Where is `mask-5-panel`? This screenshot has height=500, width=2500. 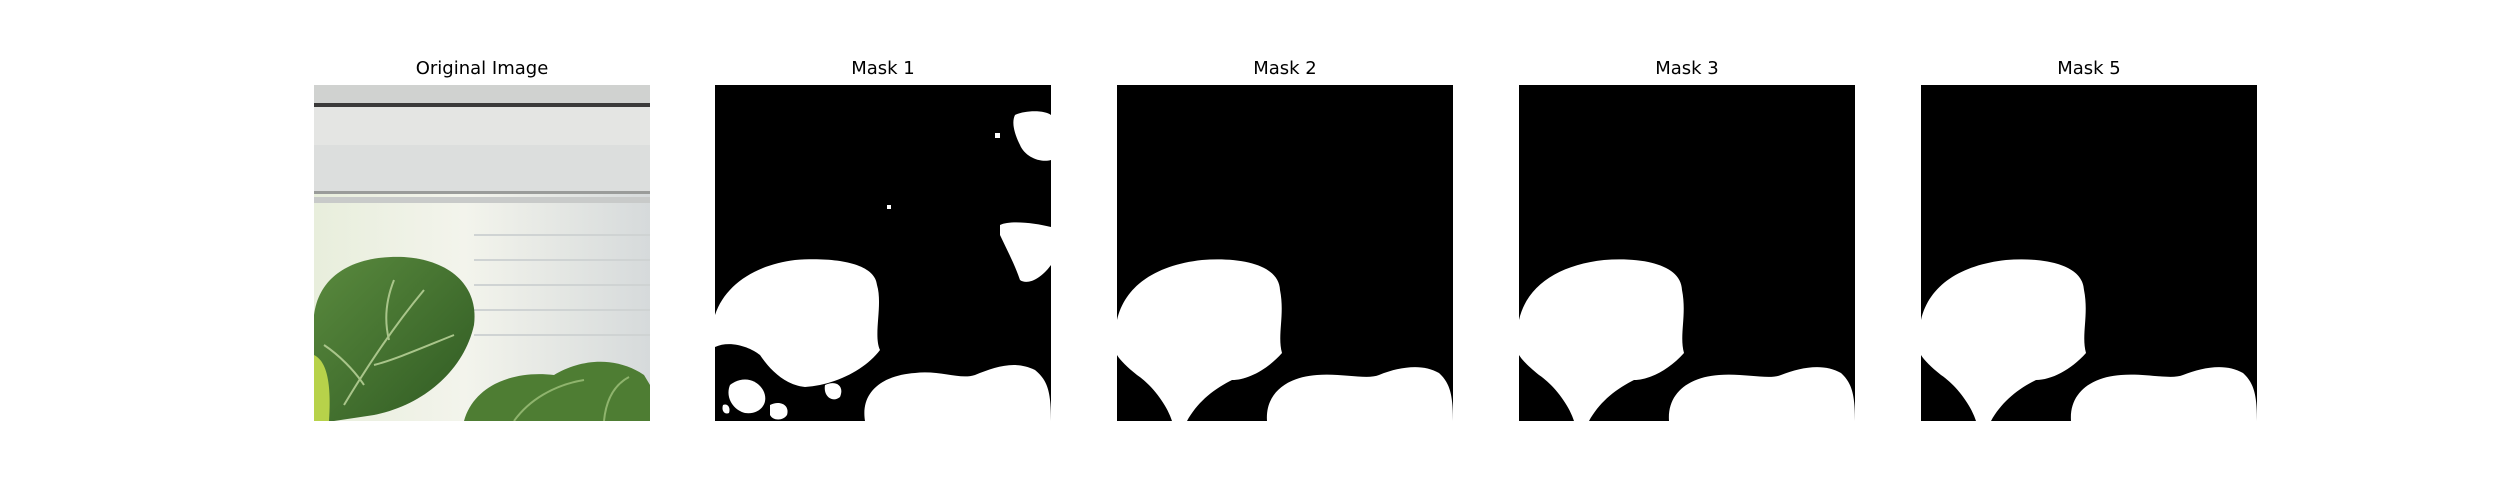 mask-5-panel is located at coordinates (2089, 253).